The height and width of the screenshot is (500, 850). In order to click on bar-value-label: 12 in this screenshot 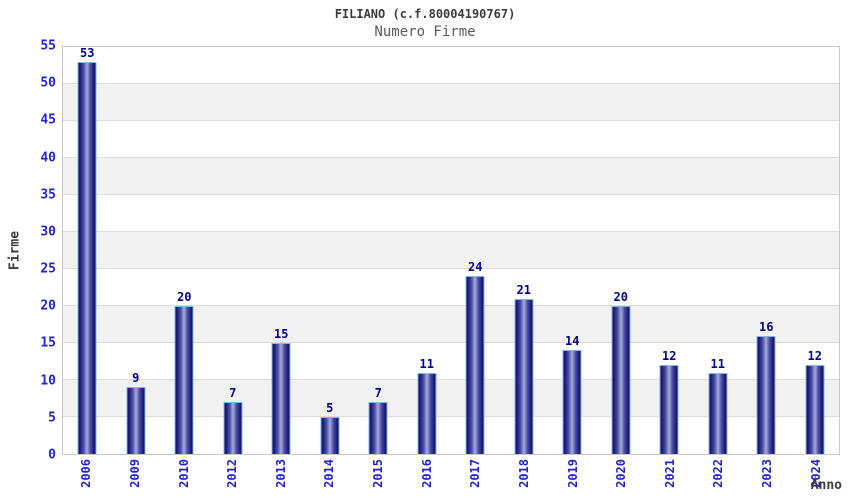, I will do `click(669, 356)`.